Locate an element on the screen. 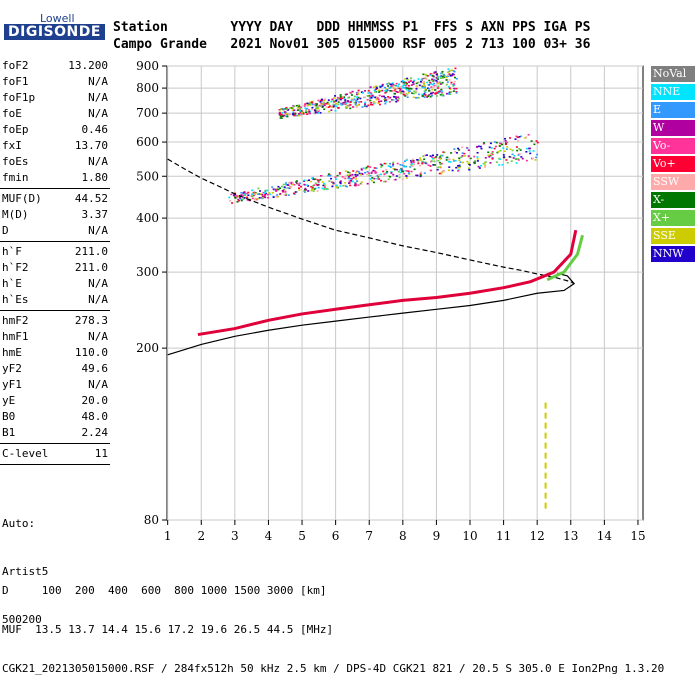 This screenshot has width=700, height=688. param-row: foEp 0.46 is located at coordinates (55, 130).